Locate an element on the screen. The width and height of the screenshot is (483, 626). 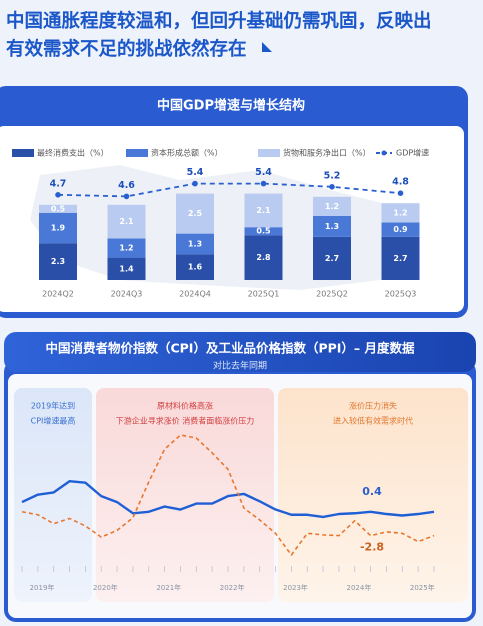
value-label: 2.3 is located at coordinates (58, 261).